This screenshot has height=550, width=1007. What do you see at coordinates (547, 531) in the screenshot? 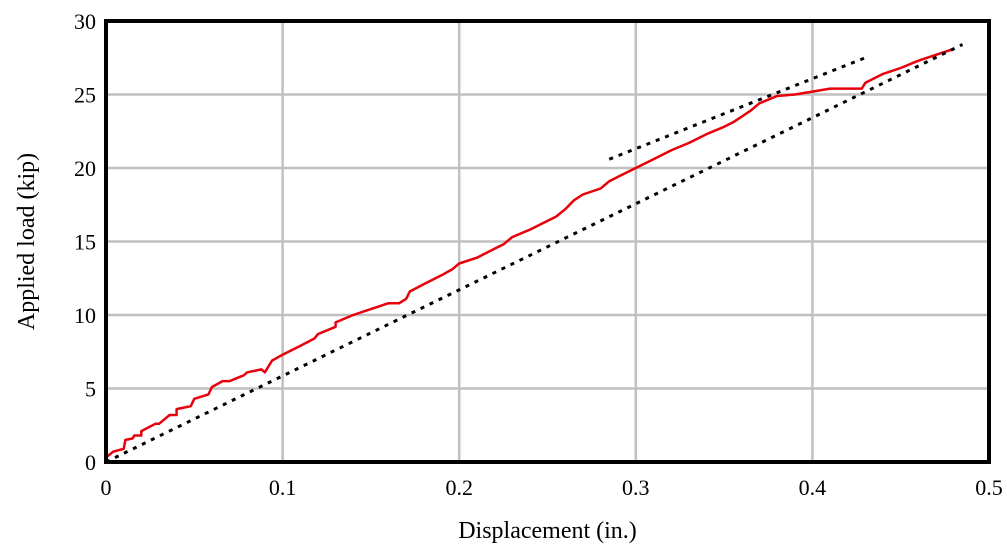
I see `x-axis-label: Displacement (in.)` at bounding box center [547, 531].